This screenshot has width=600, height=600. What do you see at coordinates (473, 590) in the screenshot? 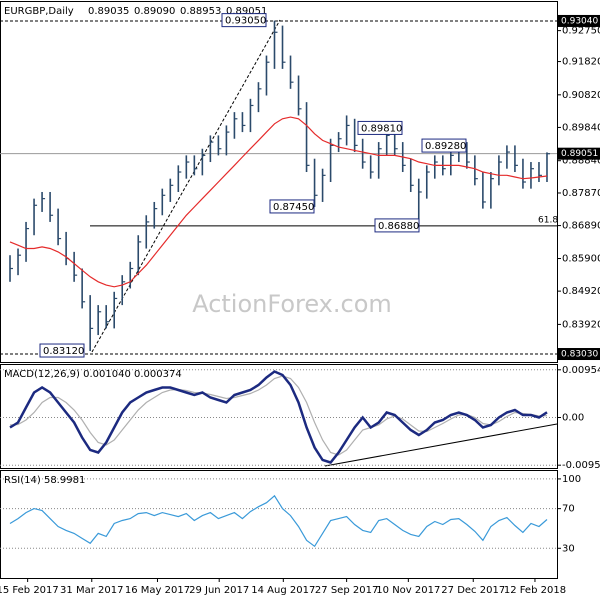
I see `x-tick-label: 27 Dec 2017` at bounding box center [473, 590].